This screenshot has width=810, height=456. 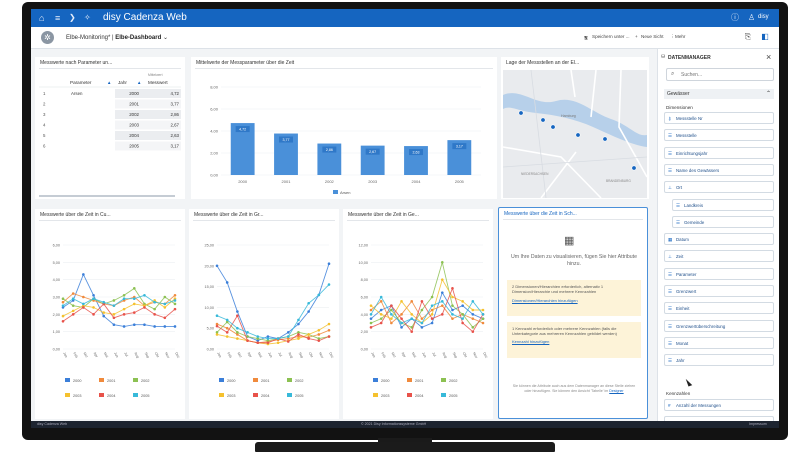 I want to click on series-line-2004, so click(x=119, y=312).